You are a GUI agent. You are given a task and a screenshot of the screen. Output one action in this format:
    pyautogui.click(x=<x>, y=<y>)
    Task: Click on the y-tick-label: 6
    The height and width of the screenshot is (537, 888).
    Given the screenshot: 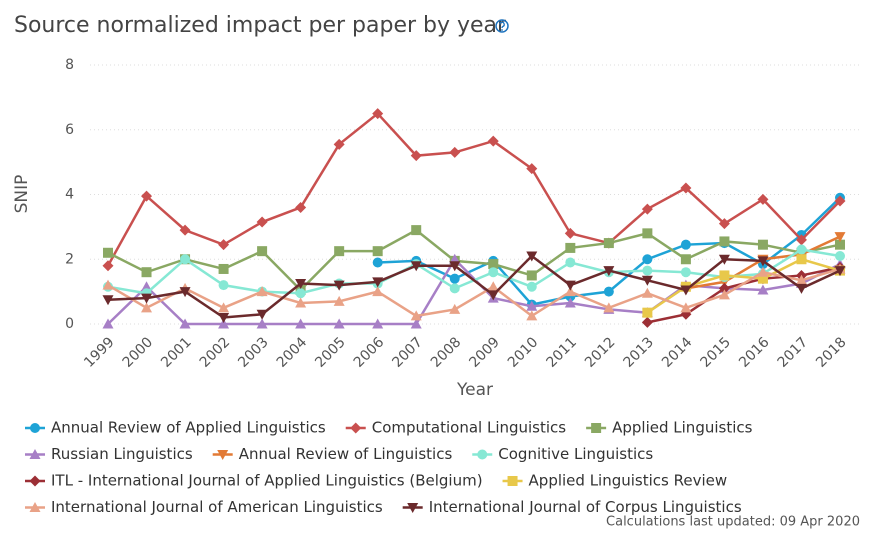 What is the action you would take?
    pyautogui.click(x=69, y=130)
    